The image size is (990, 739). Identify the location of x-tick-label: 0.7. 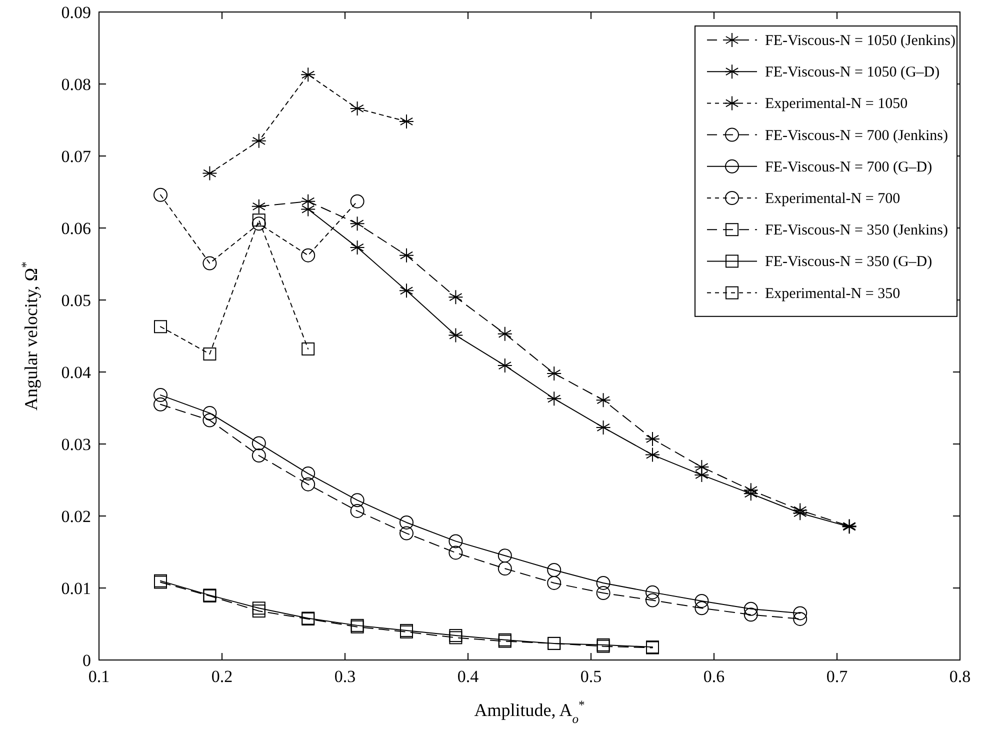
(837, 676).